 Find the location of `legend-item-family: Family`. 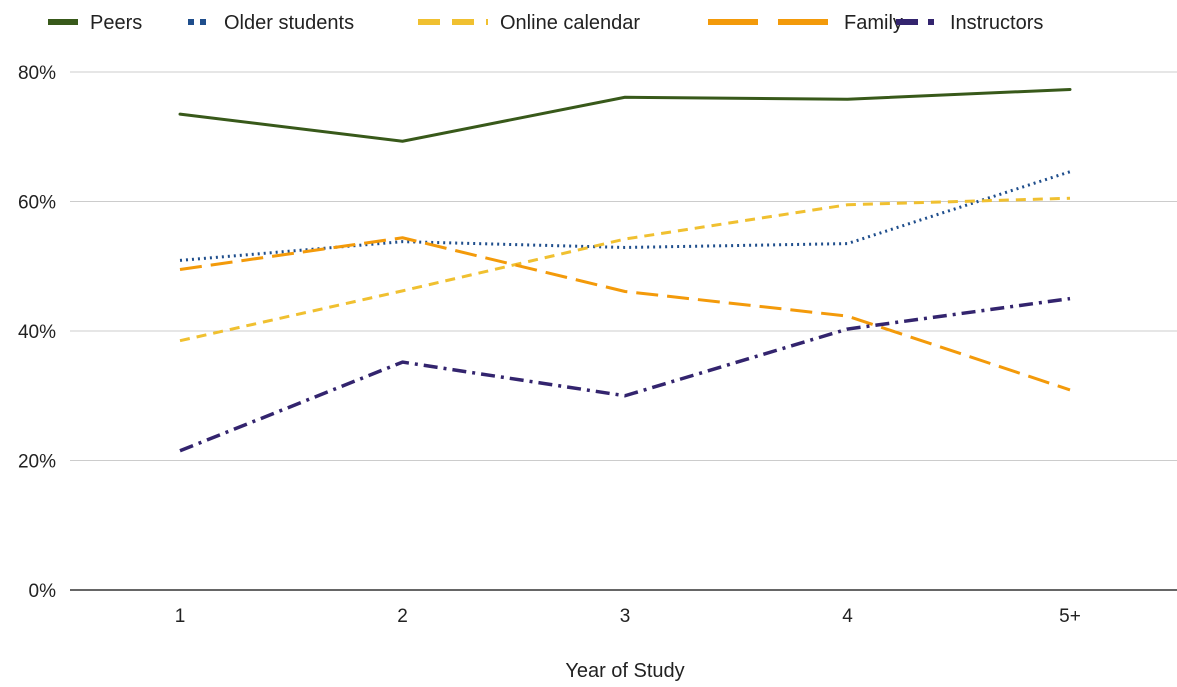

legend-item-family: Family is located at coordinates (805, 23).